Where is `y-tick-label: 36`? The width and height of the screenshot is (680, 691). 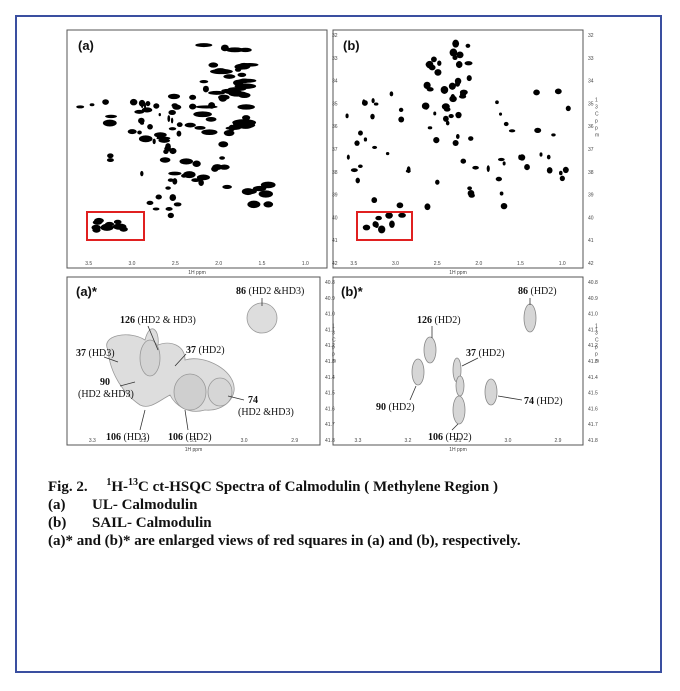 y-tick-label: 36 is located at coordinates (591, 127).